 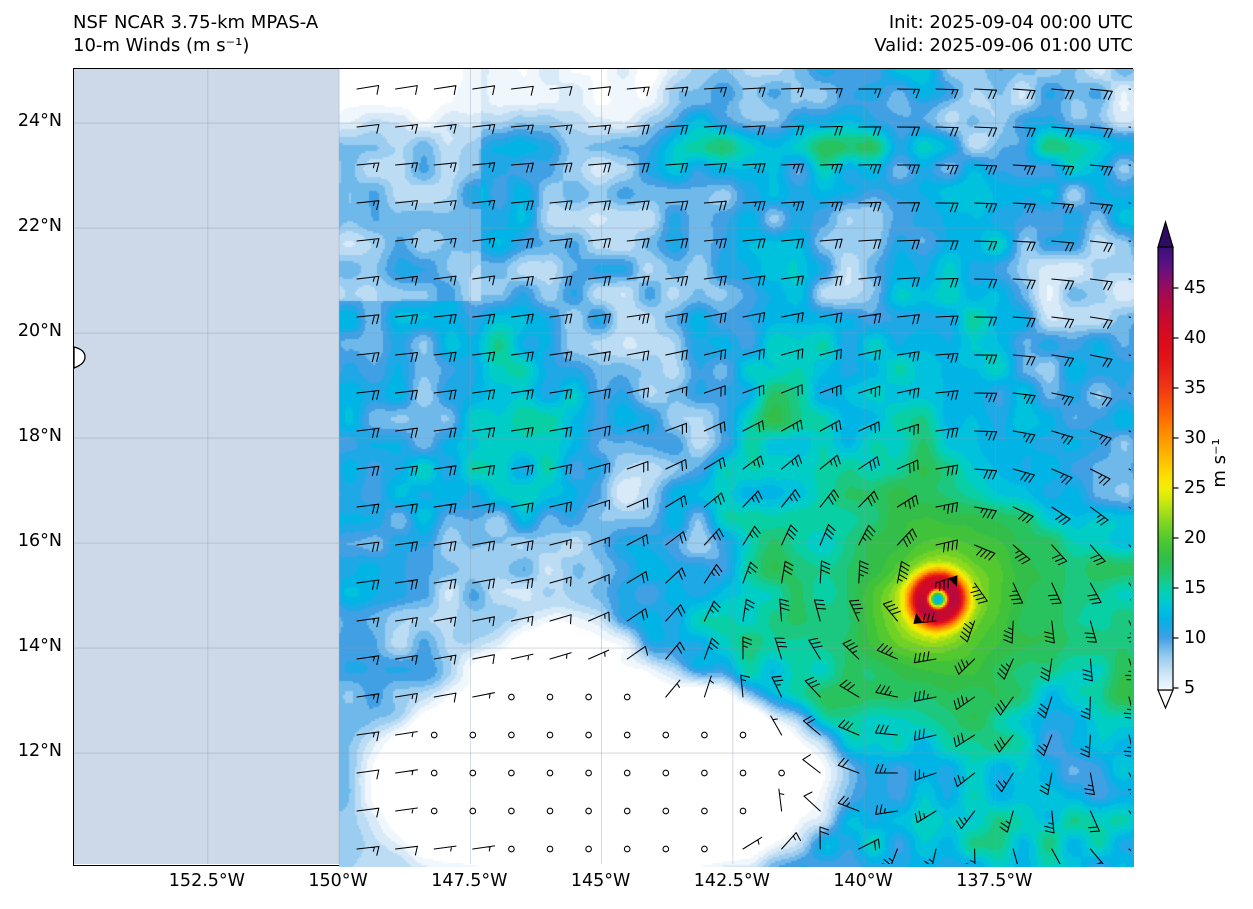 I want to click on y-tick-label: 12°N, so click(x=39, y=751).